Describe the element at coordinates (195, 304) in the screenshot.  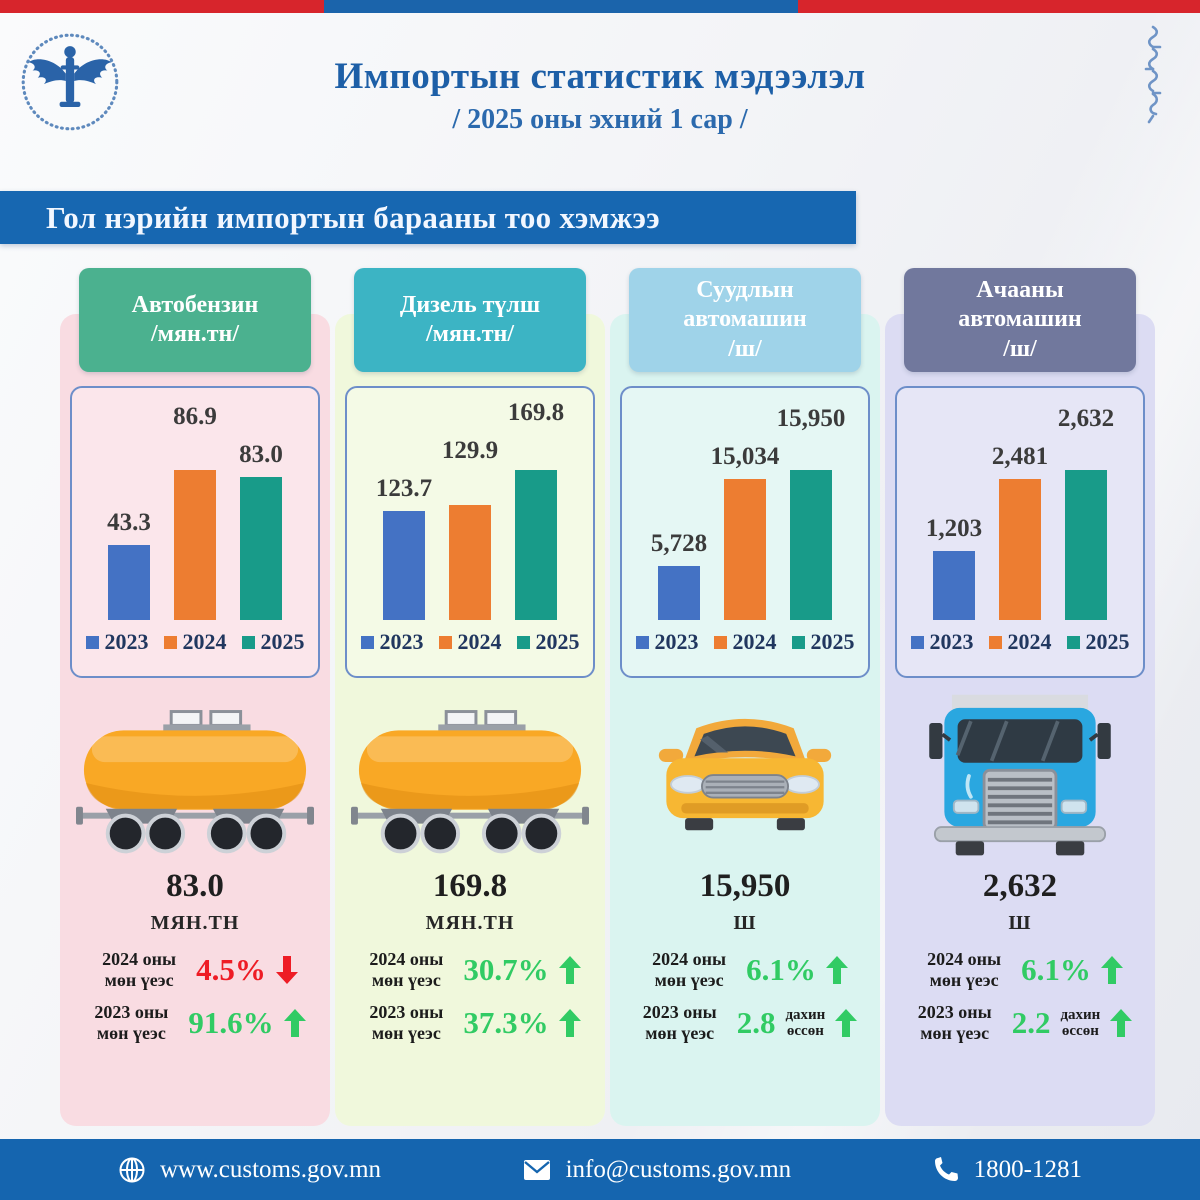
I see `header-line: Автобензин` at that location.